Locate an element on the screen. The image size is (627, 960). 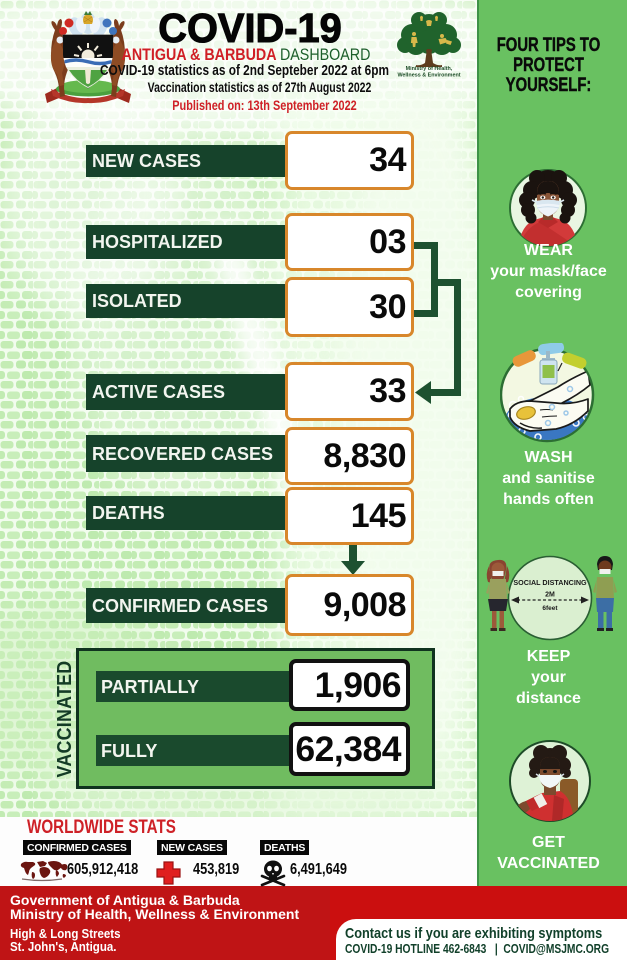
svg-text: 2M is located at coordinates (550, 595).